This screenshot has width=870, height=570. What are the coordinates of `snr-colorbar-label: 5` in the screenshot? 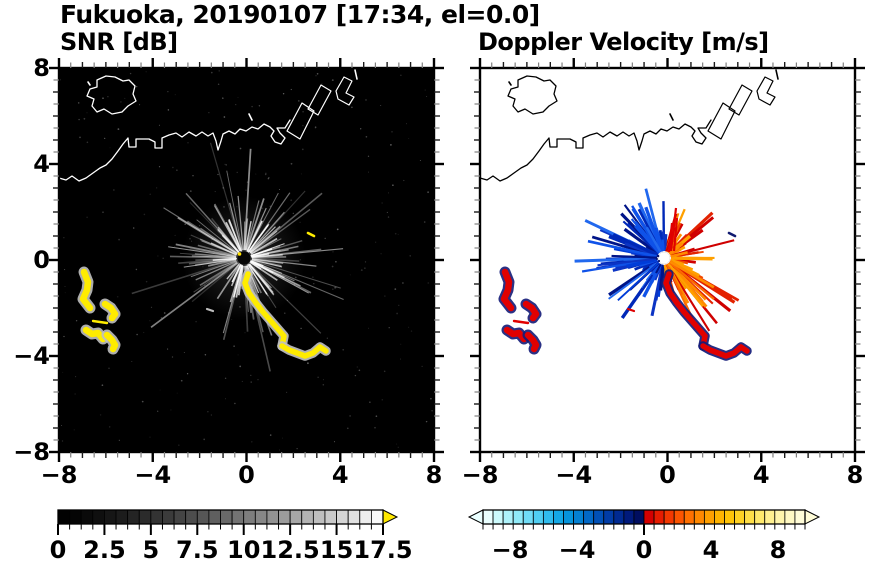 It's located at (151, 550).